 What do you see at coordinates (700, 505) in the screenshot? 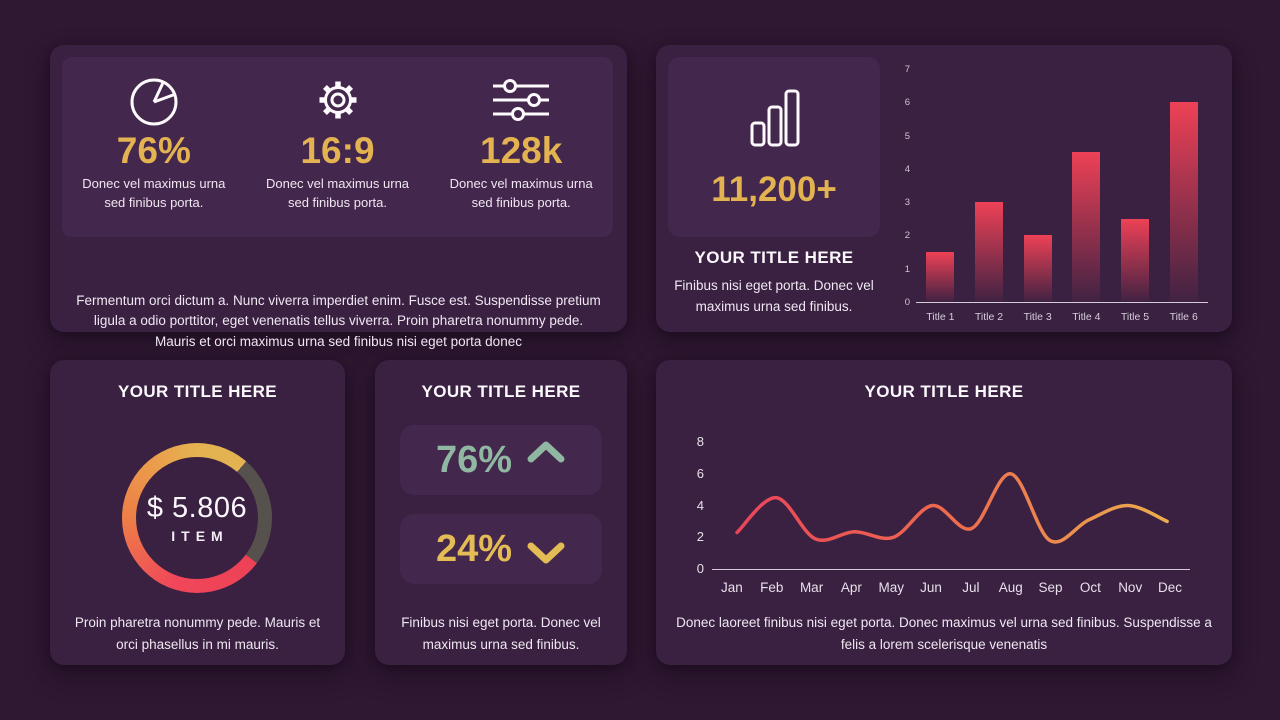
I see `line-y-tick: 4` at bounding box center [700, 505].